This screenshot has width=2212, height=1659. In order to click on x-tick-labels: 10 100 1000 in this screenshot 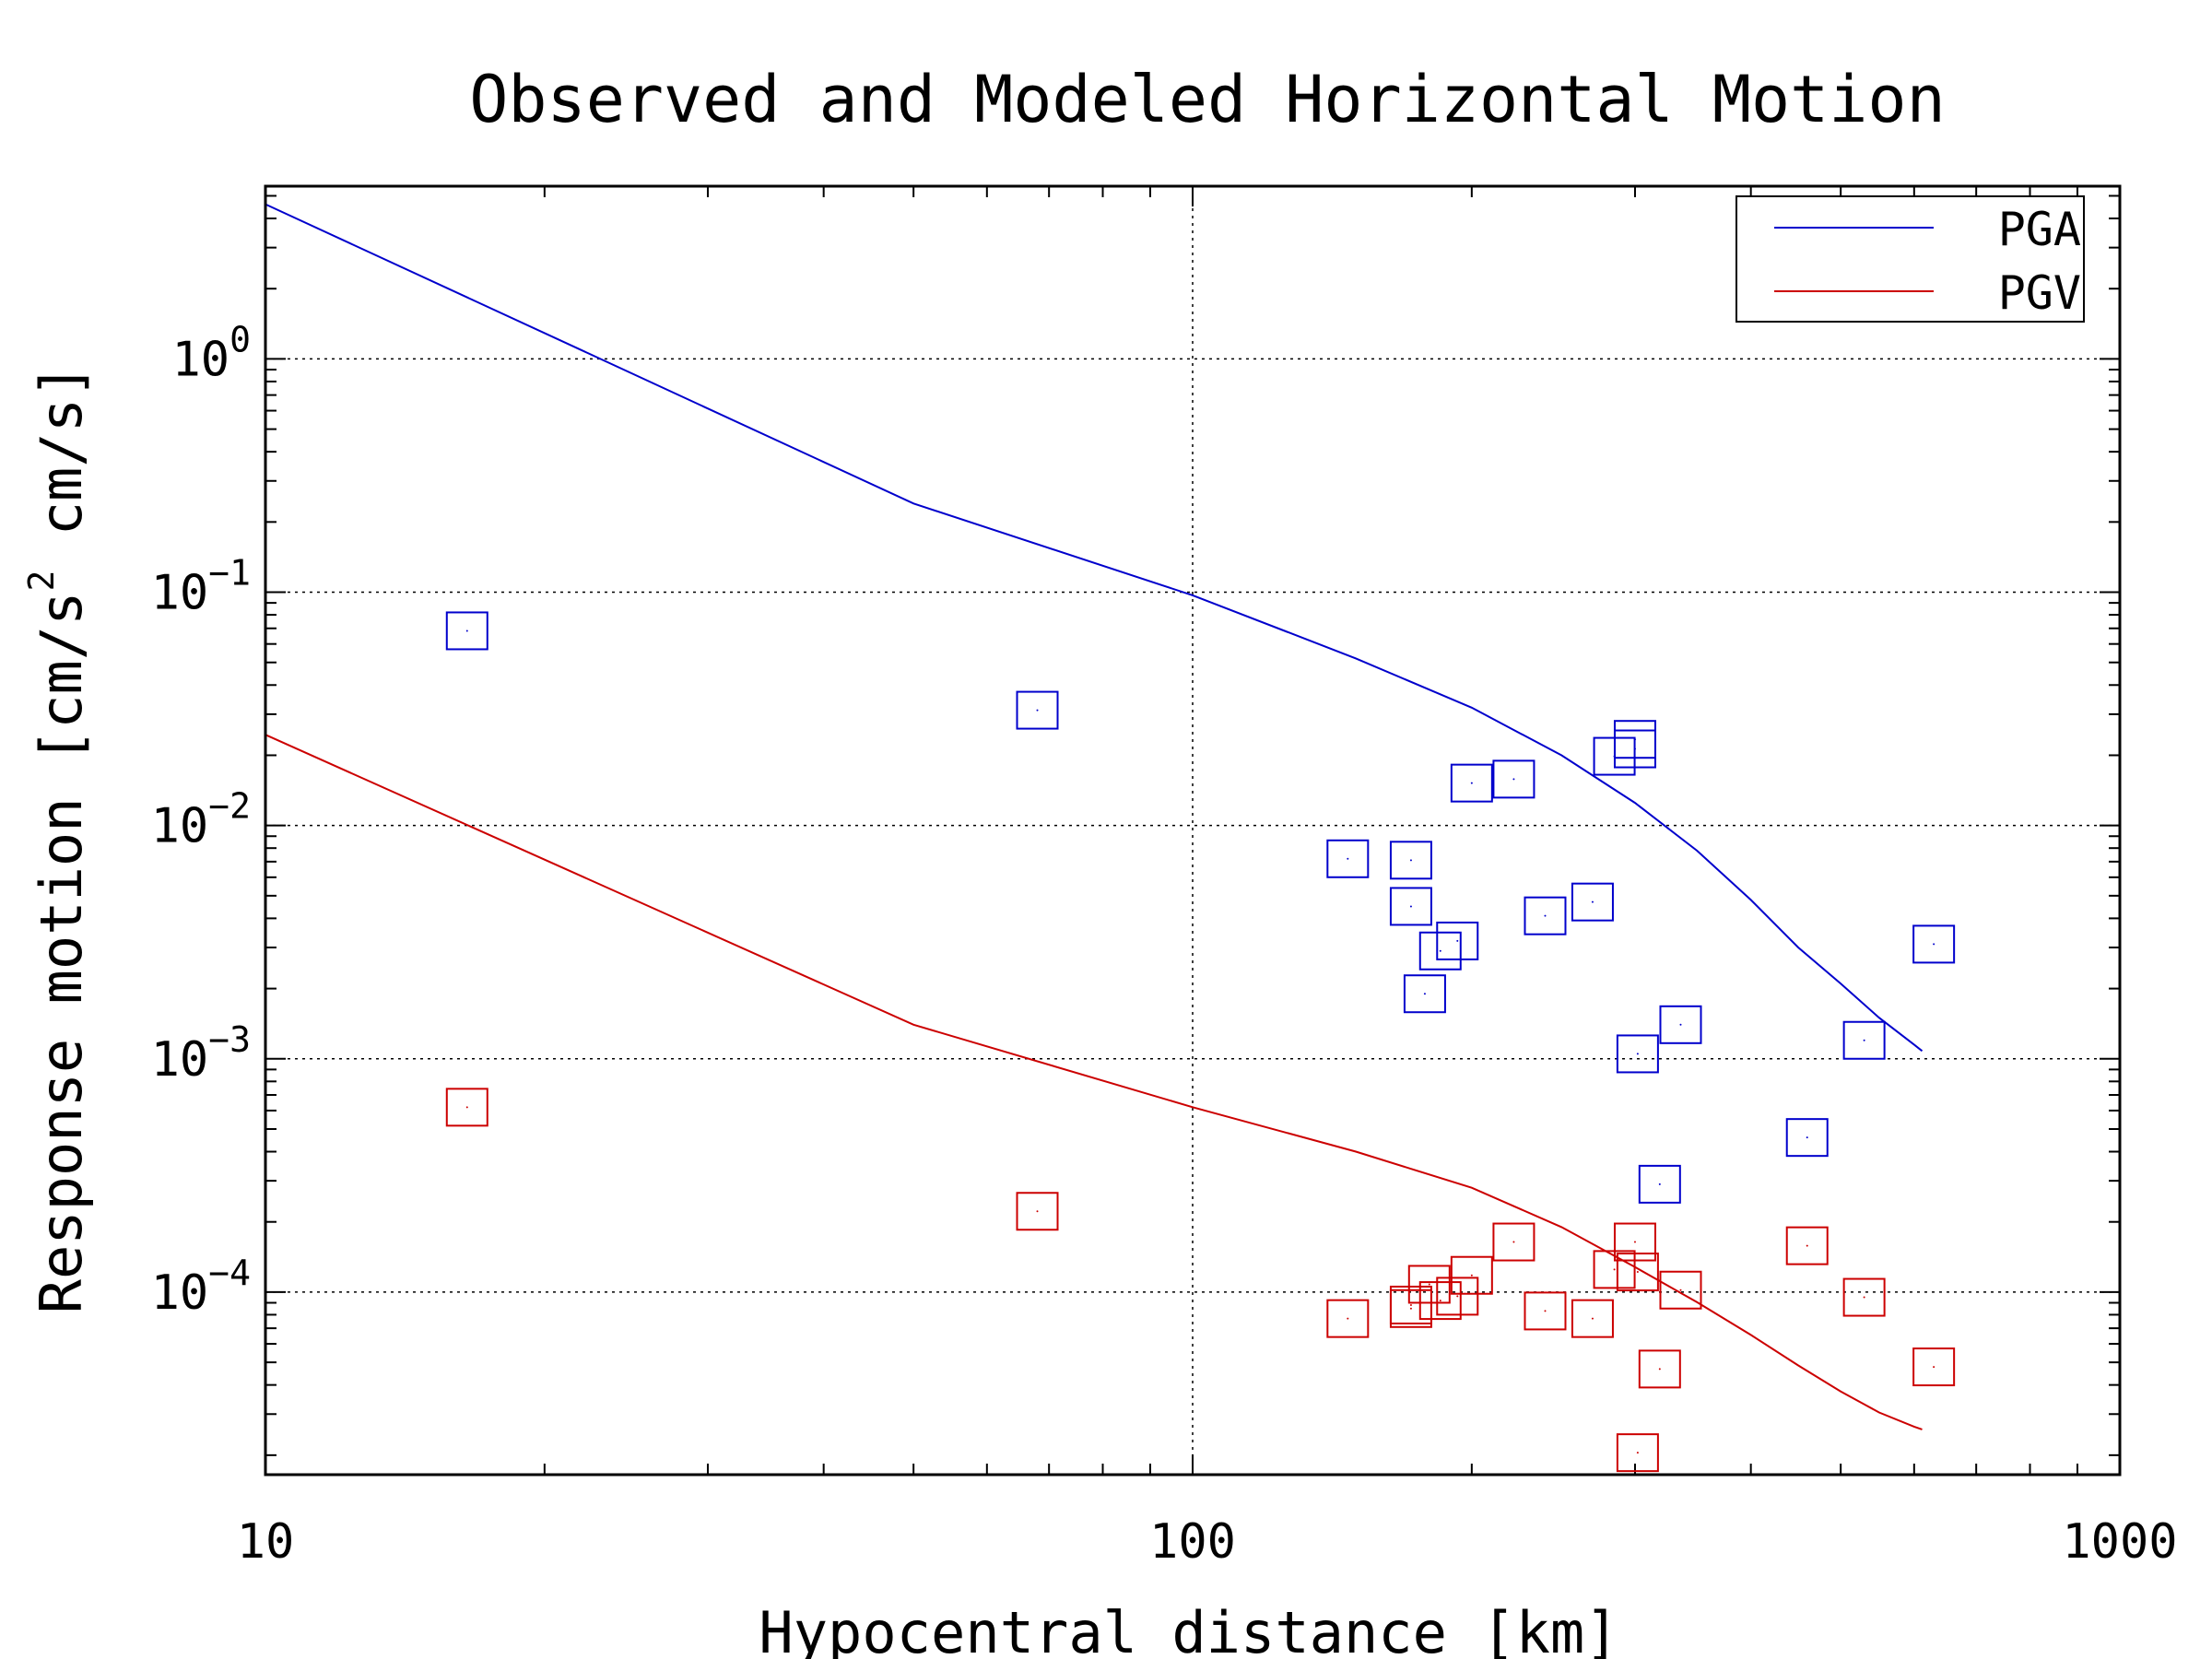, I will do `click(1207, 1542)`.